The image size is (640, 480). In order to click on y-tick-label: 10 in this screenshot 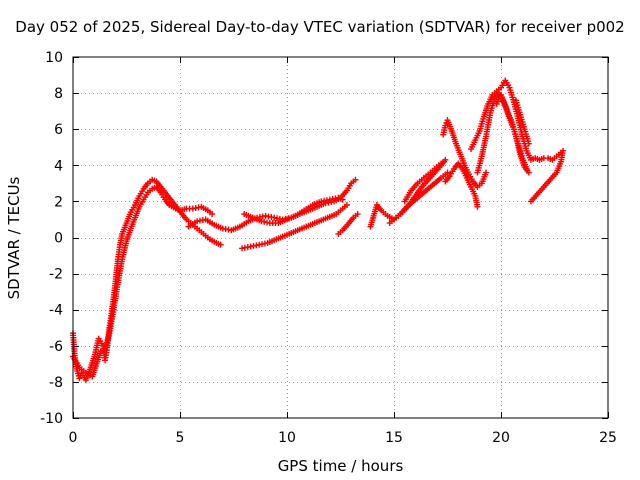, I will do `click(54, 58)`.